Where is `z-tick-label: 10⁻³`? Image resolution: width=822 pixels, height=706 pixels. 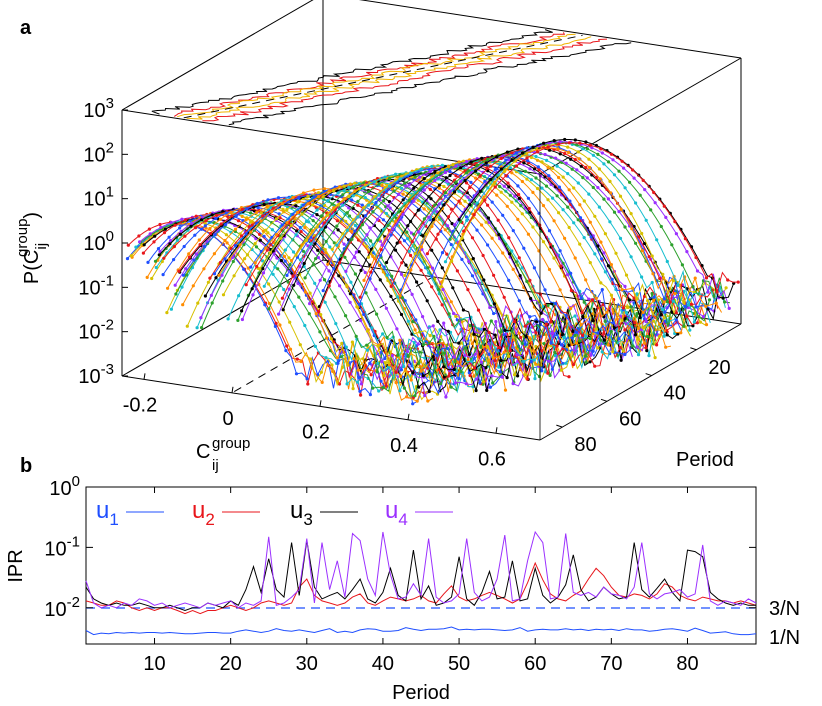
z-tick-label: 10⁻³ is located at coordinates (96, 374).